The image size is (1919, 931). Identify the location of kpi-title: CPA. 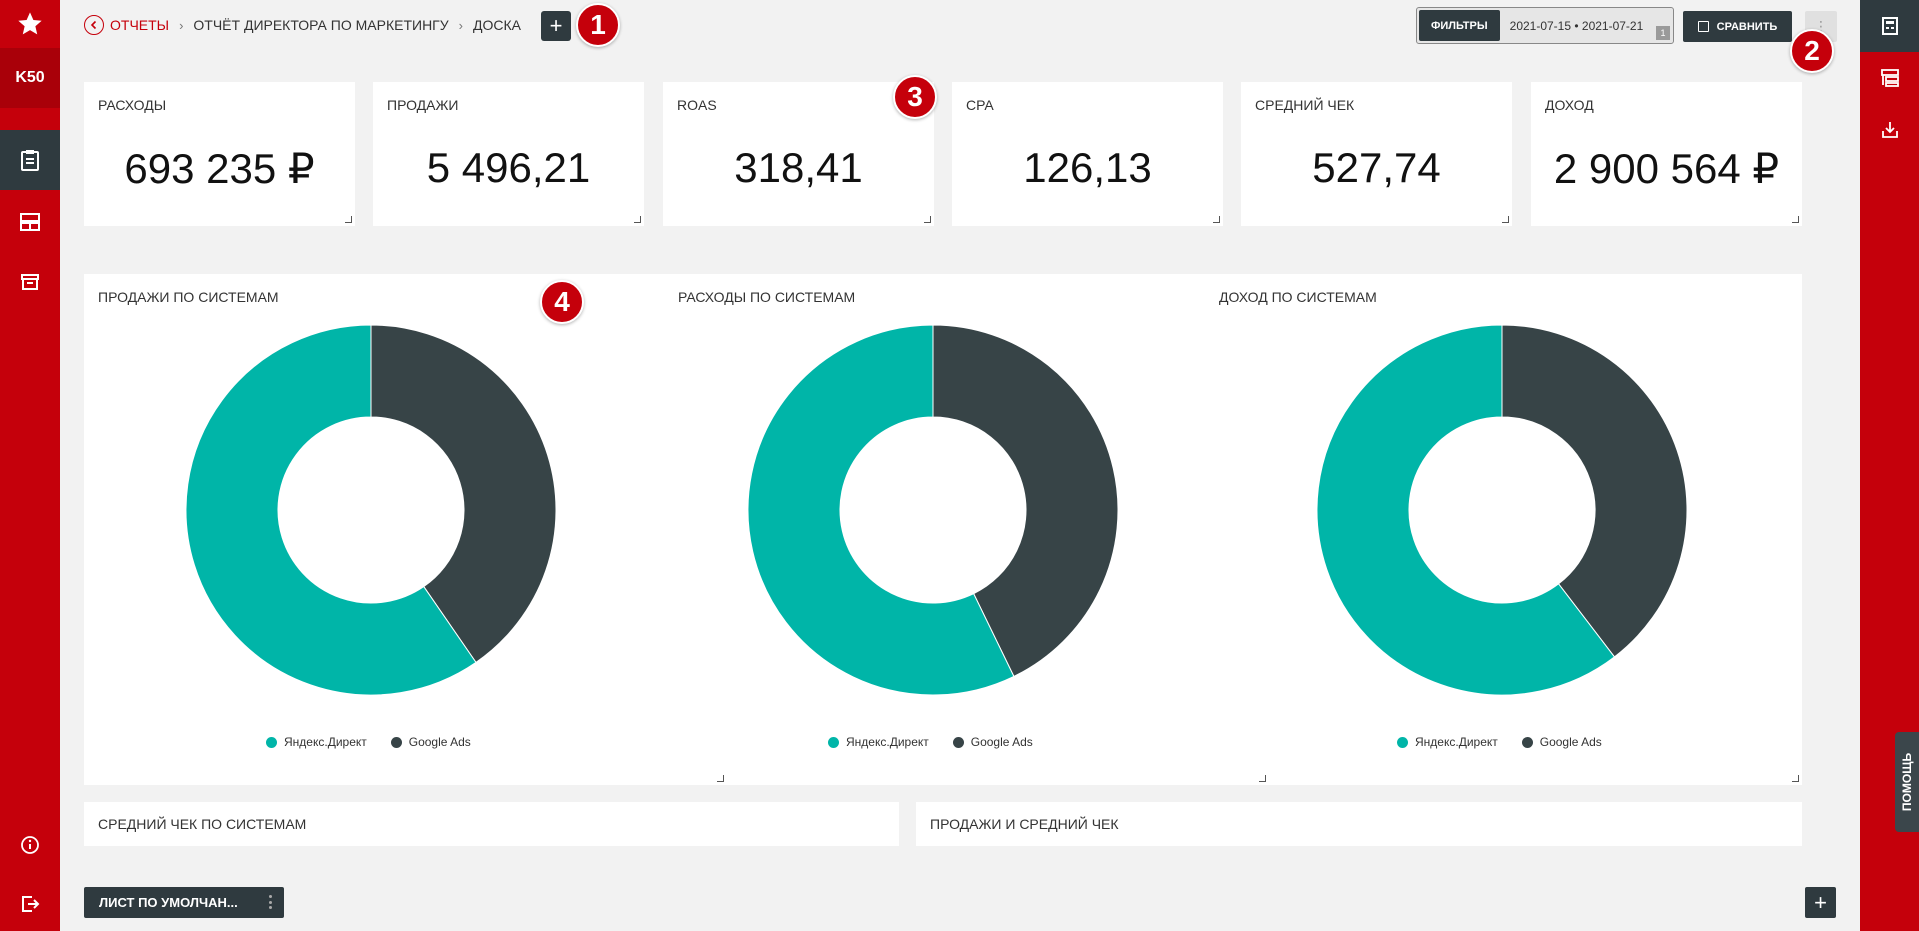
(980, 105).